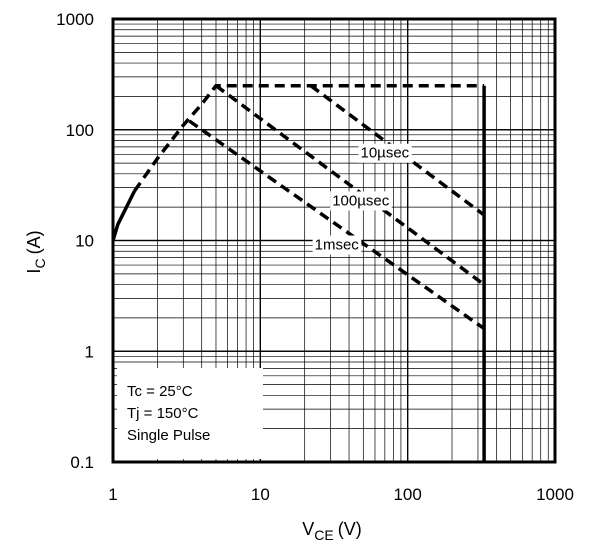 The height and width of the screenshot is (548, 589). What do you see at coordinates (75, 19) in the screenshot?
I see `y-tick-label: 1000` at bounding box center [75, 19].